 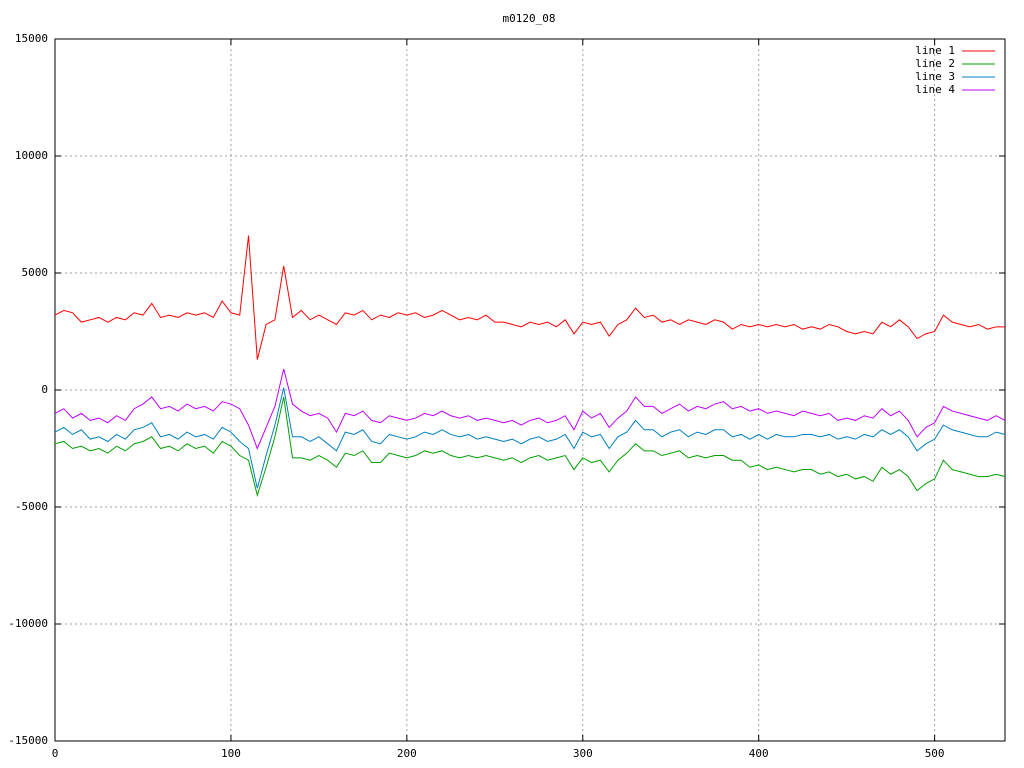 What do you see at coordinates (583, 753) in the screenshot?
I see `x-tick-label: 300` at bounding box center [583, 753].